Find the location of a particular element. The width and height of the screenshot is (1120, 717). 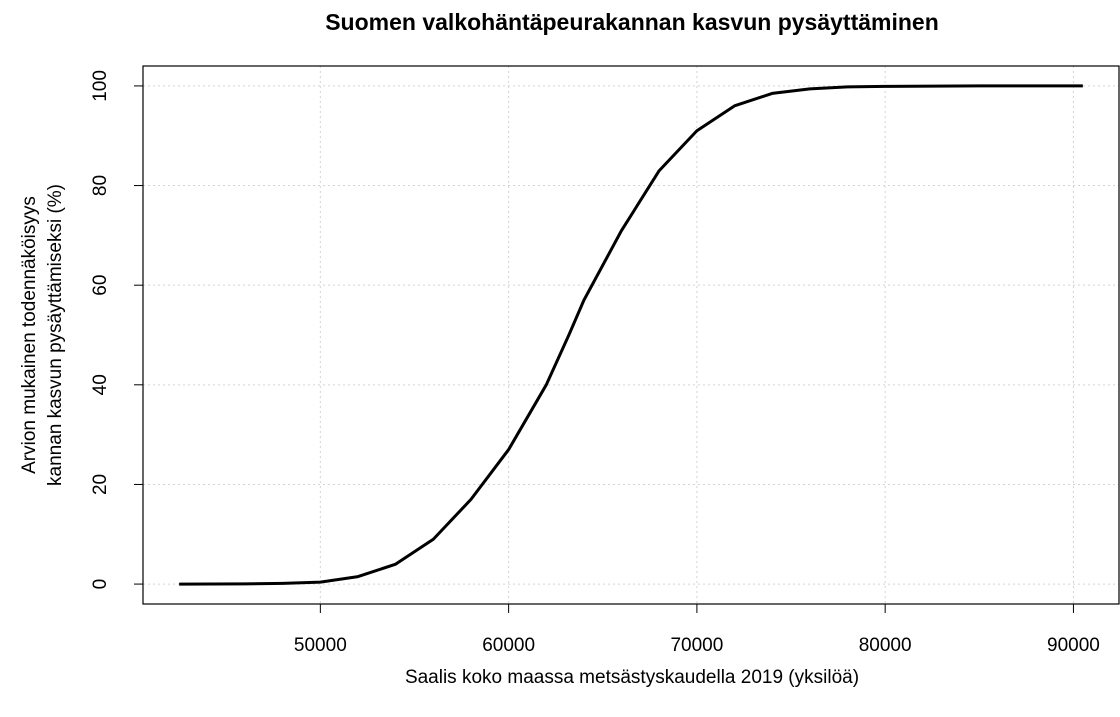

y-tick-label: 60 is located at coordinates (100, 285).